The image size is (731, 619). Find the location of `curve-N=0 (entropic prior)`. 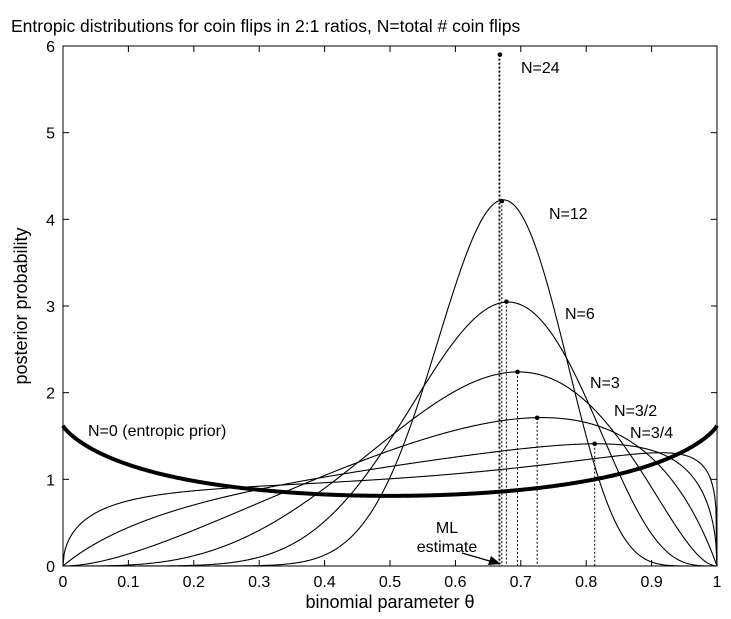

curve-N=0 (entropic prior) is located at coordinates (390, 461).